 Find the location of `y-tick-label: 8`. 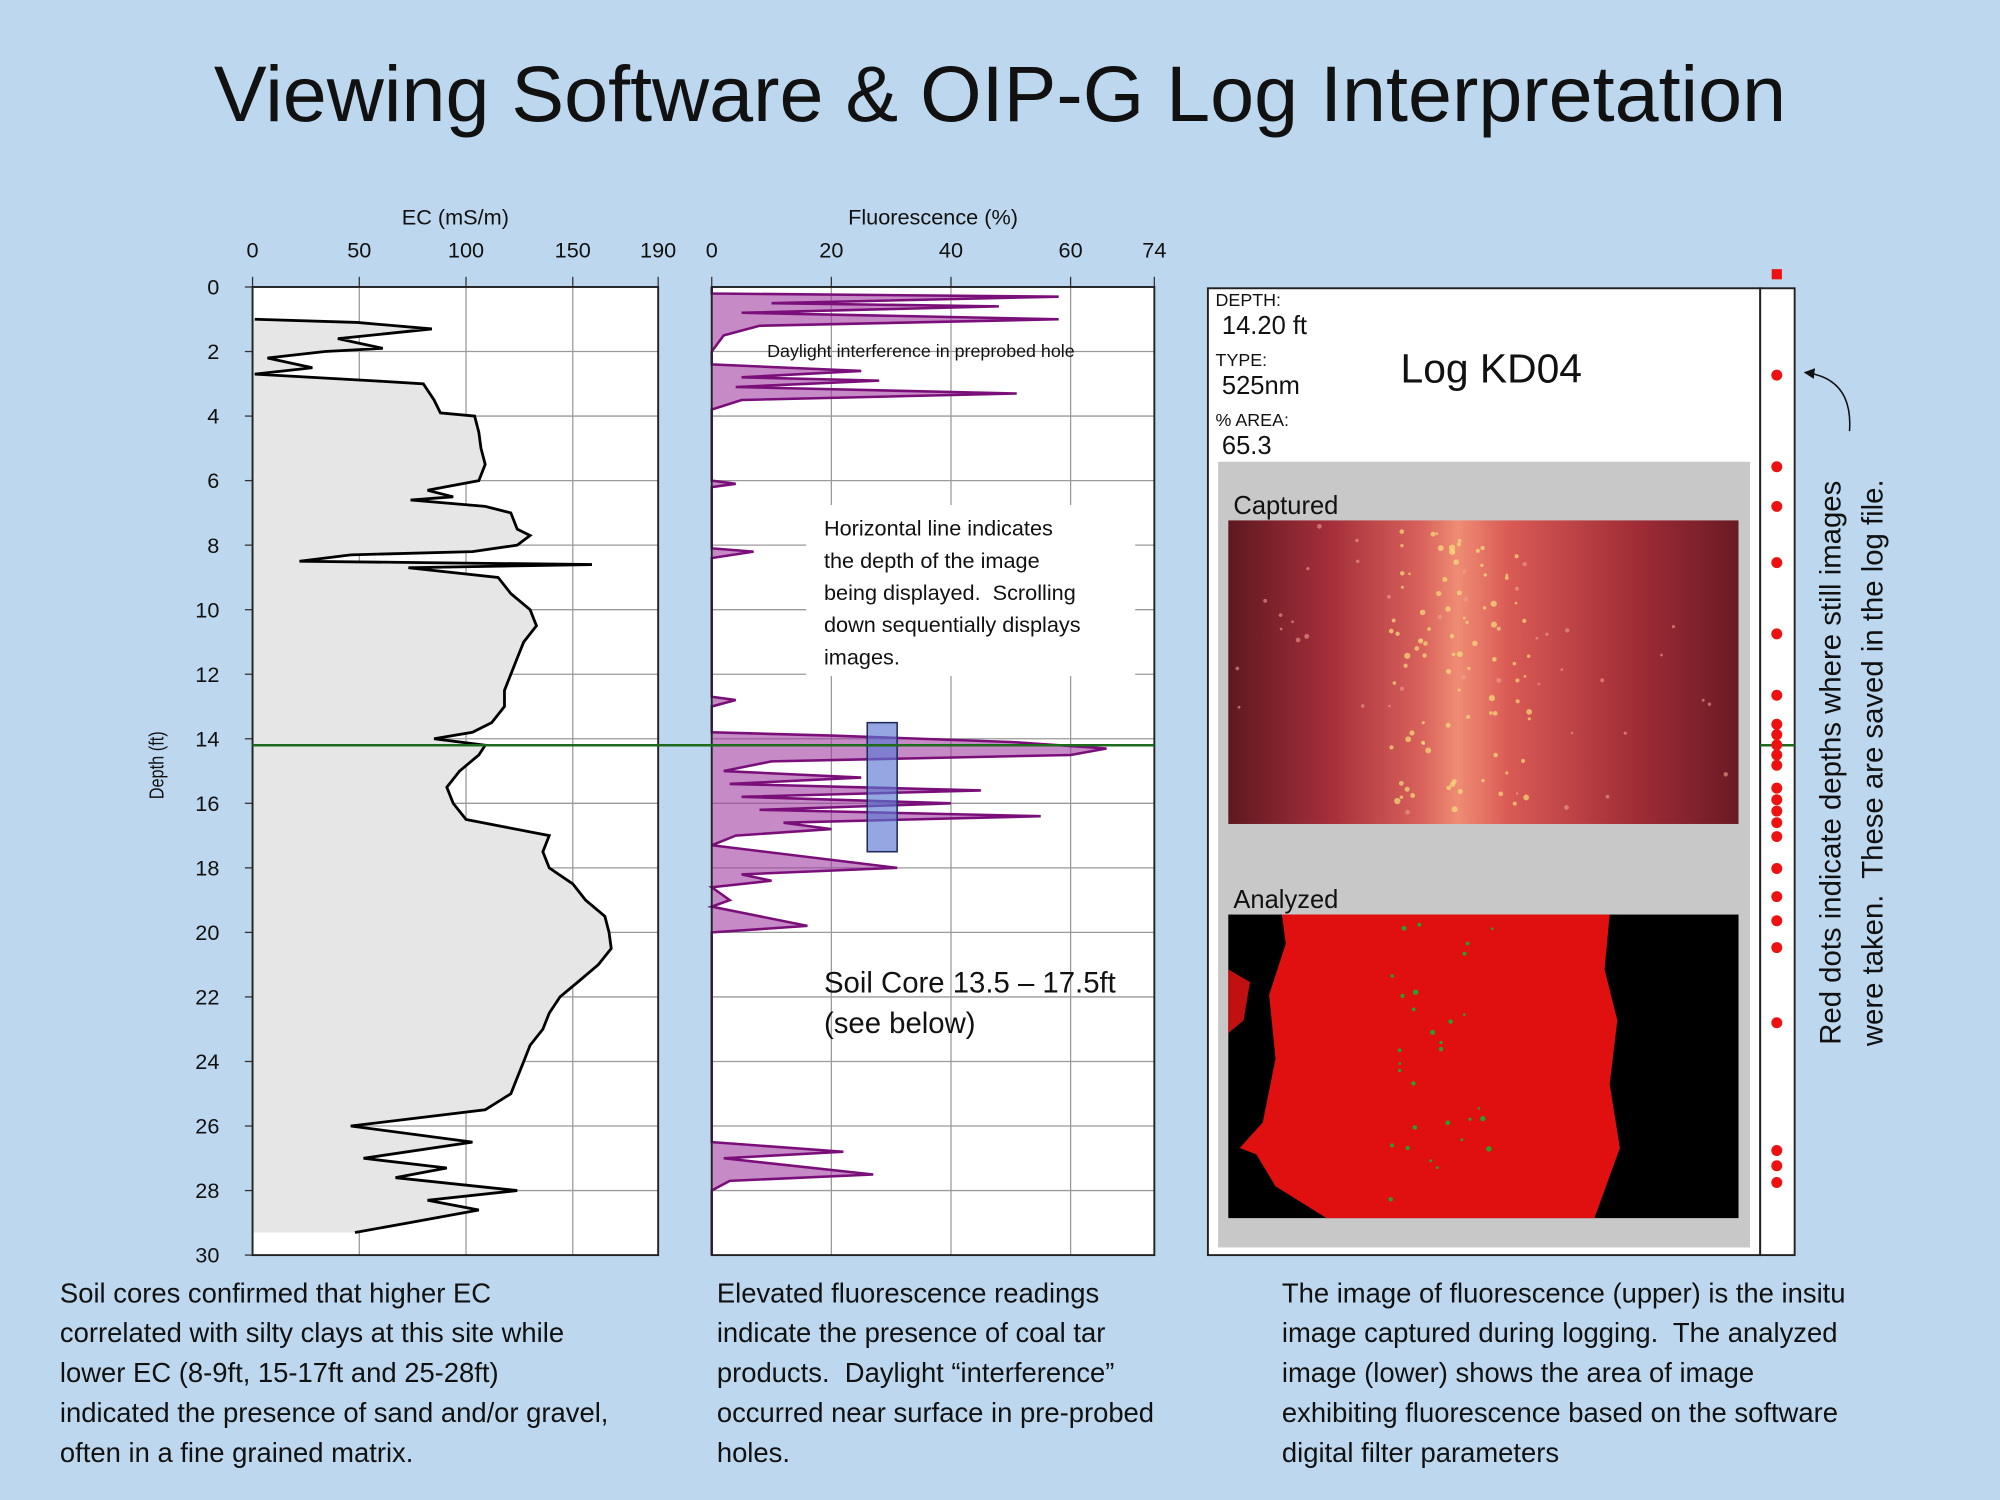

y-tick-label: 8 is located at coordinates (213, 545).